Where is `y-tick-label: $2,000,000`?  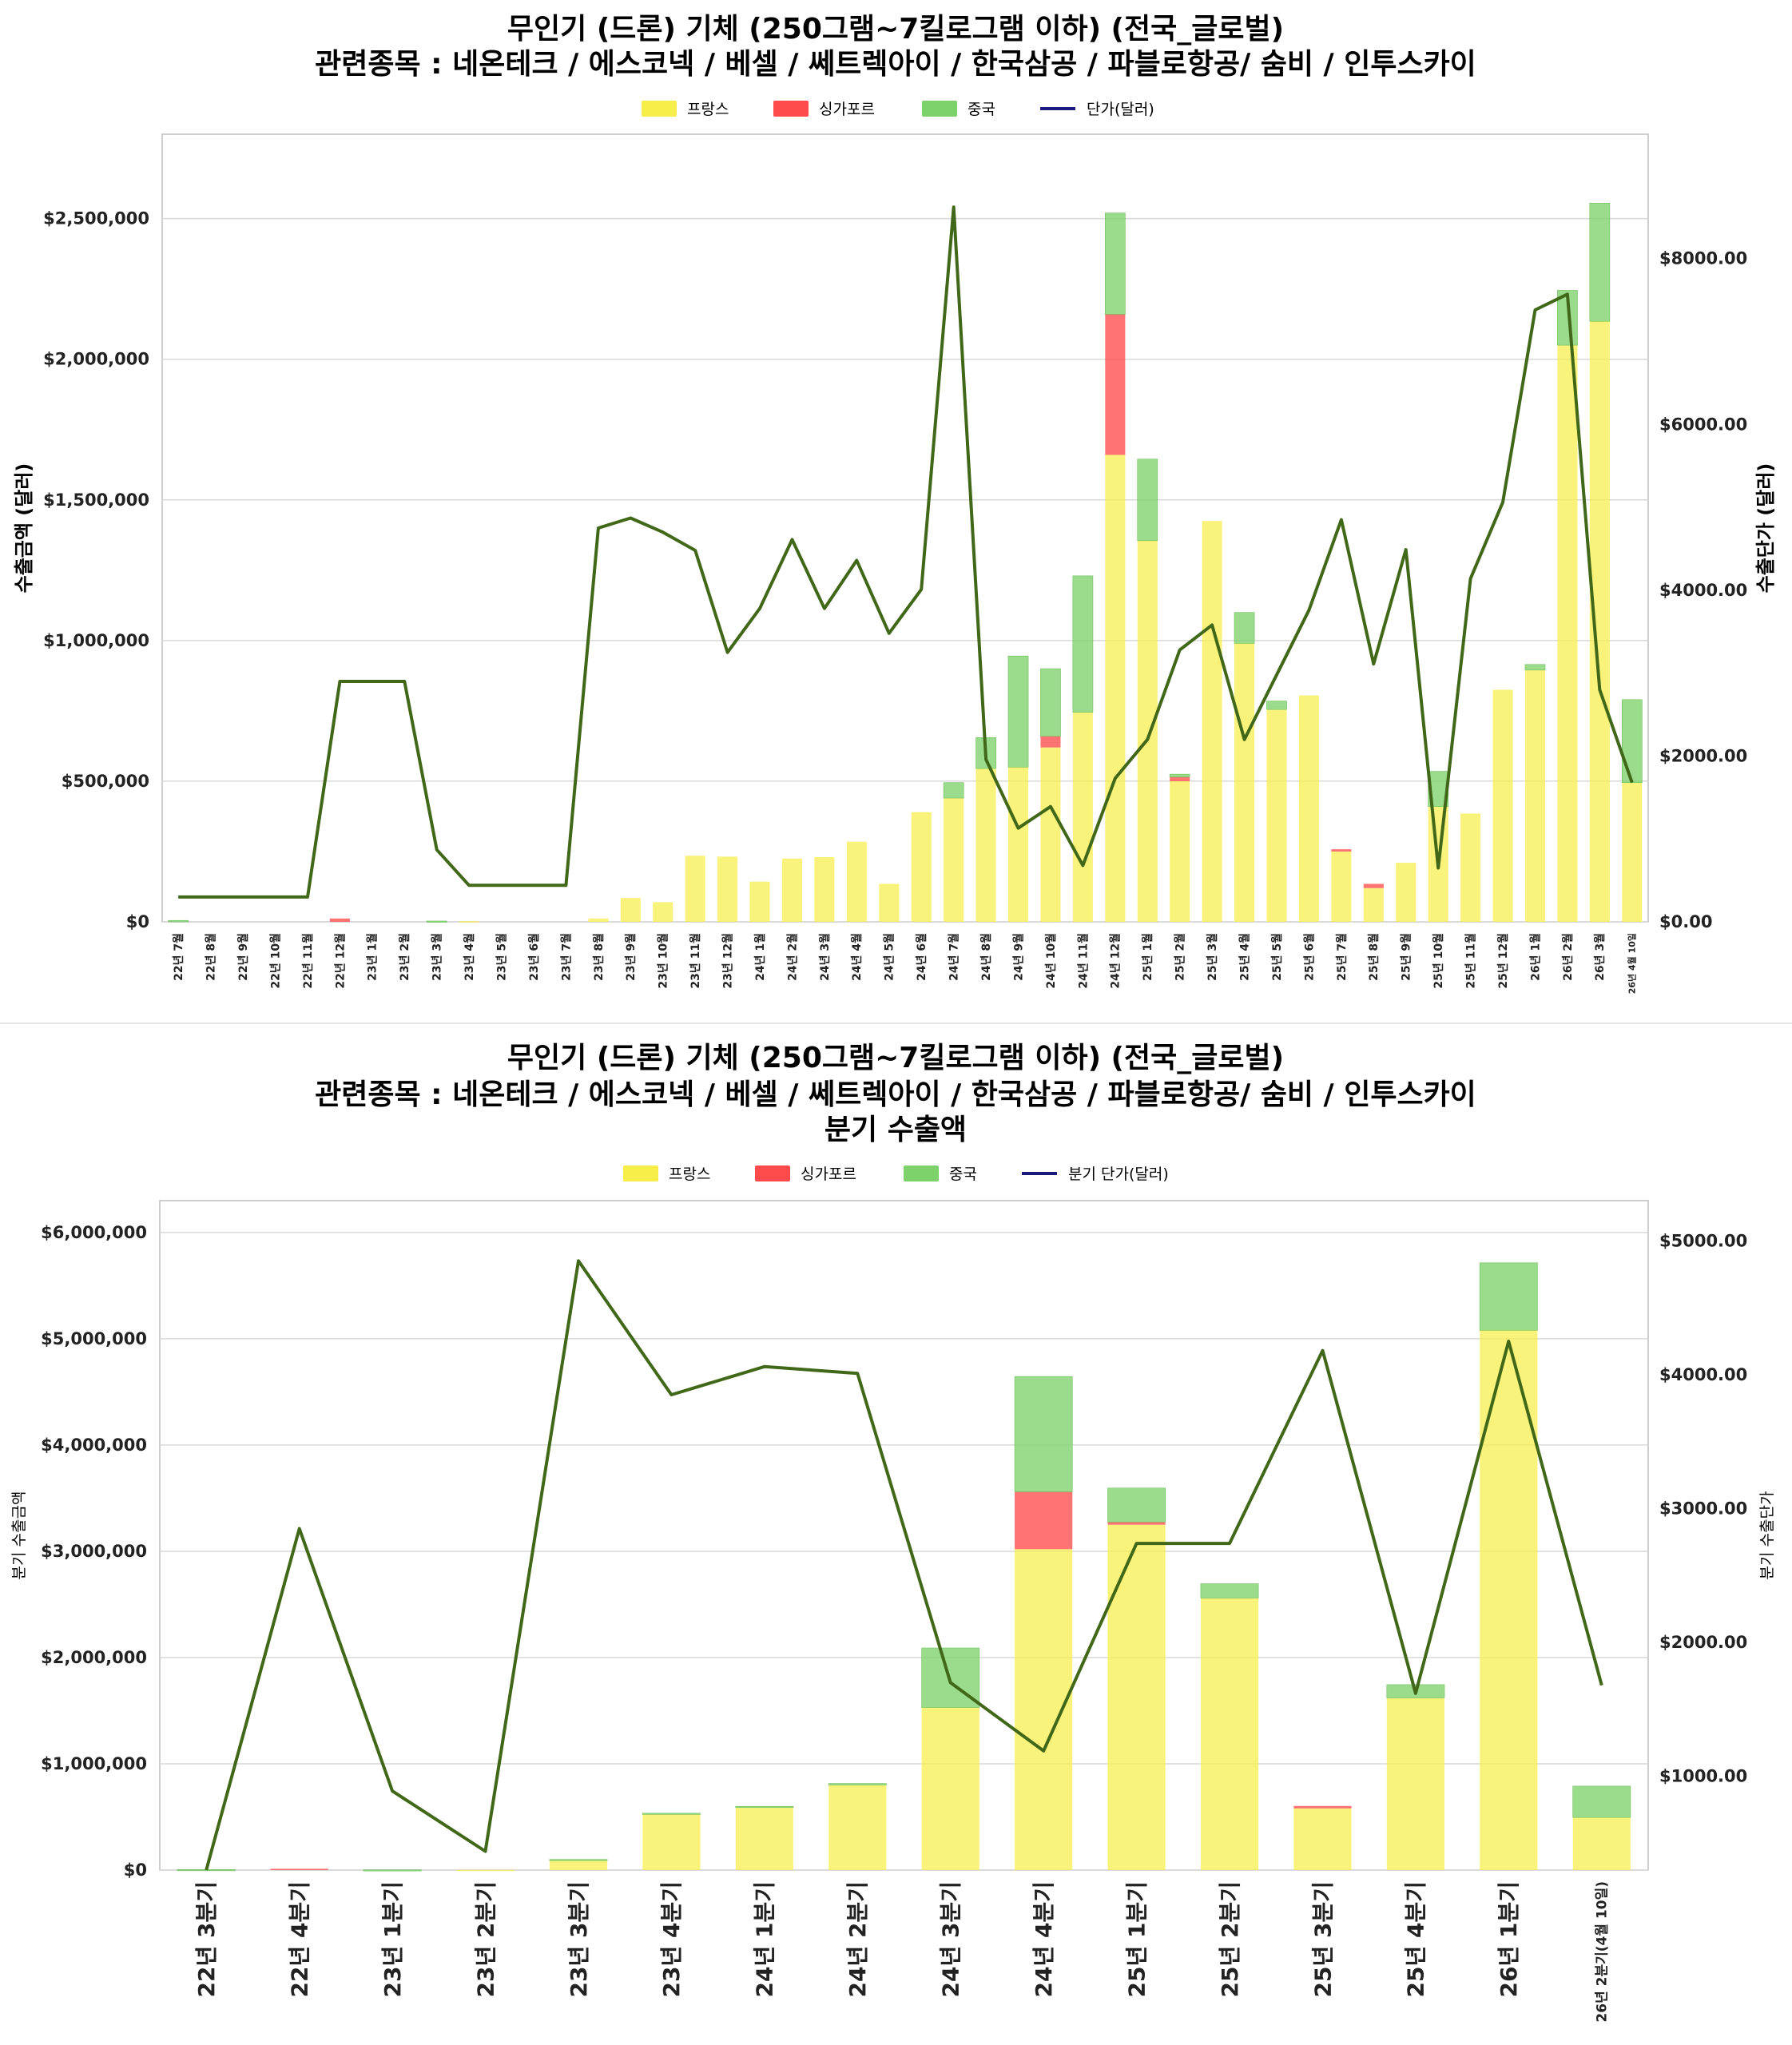
y-tick-label: $2,000,000 is located at coordinates (96, 359).